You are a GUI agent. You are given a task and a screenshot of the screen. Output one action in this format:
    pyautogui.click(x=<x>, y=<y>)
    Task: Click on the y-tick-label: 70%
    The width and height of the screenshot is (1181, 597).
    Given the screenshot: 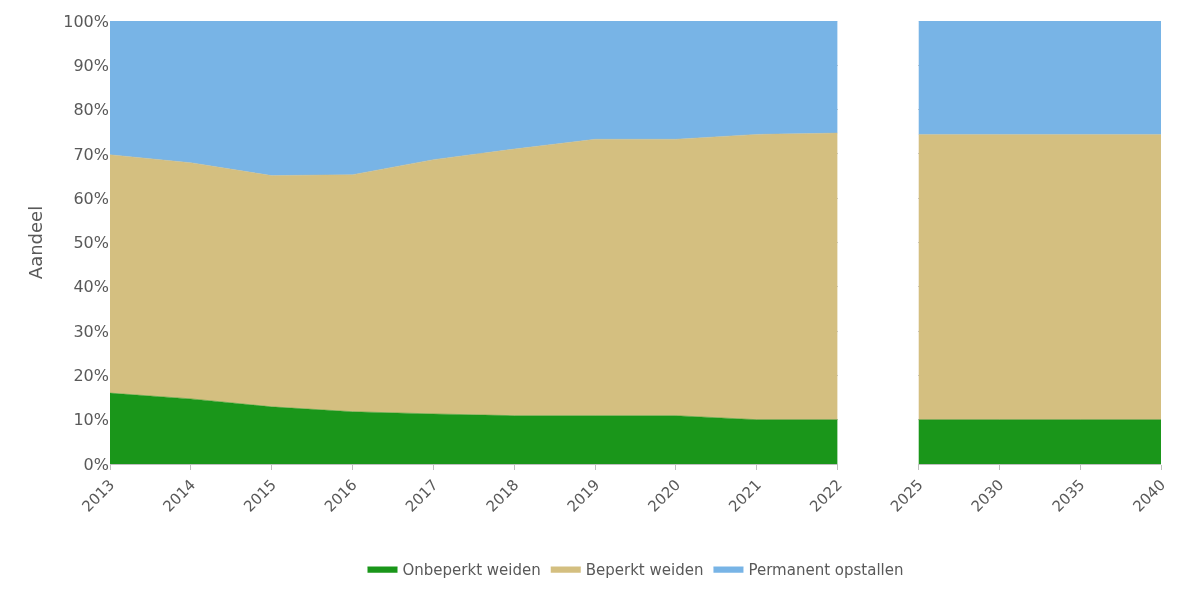 What is the action you would take?
    pyautogui.click(x=91, y=154)
    